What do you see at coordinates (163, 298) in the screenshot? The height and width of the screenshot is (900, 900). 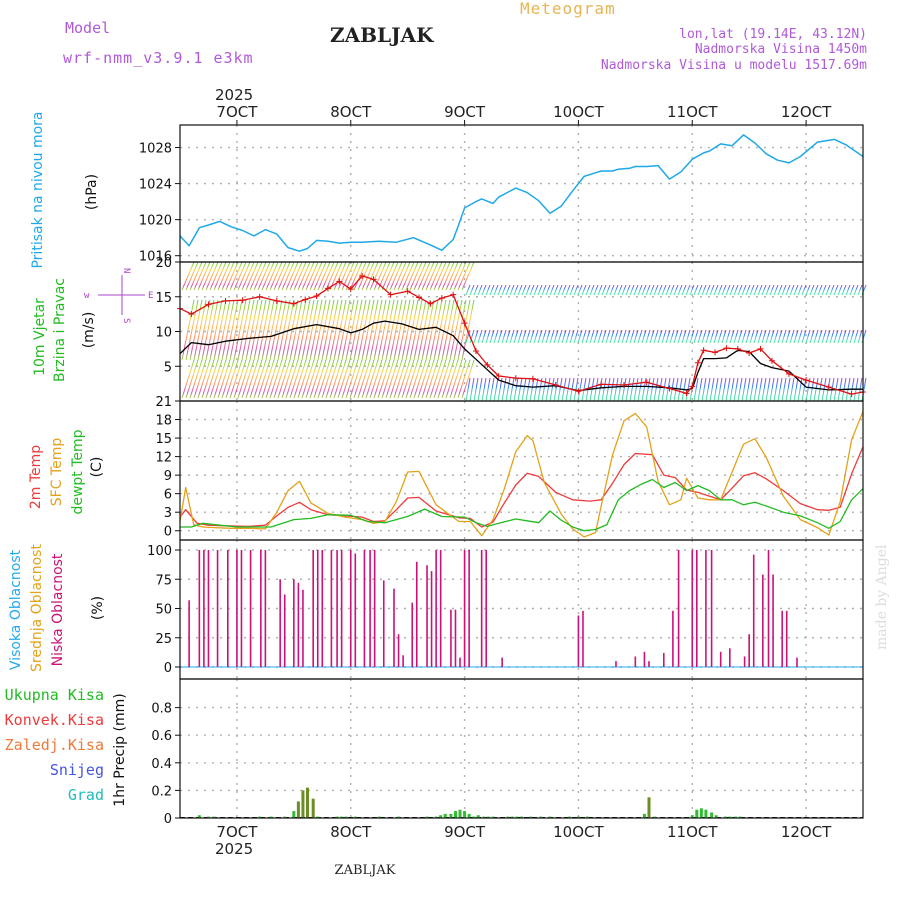 I see `y-tick-label: 15` at bounding box center [163, 298].